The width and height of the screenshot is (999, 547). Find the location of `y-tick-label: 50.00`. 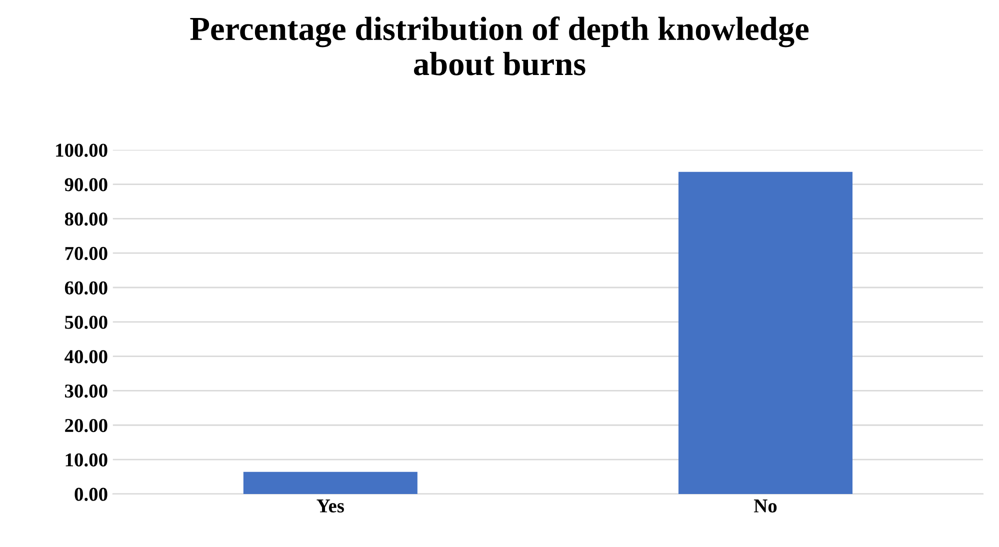

y-tick-label: 50.00 is located at coordinates (86, 322).